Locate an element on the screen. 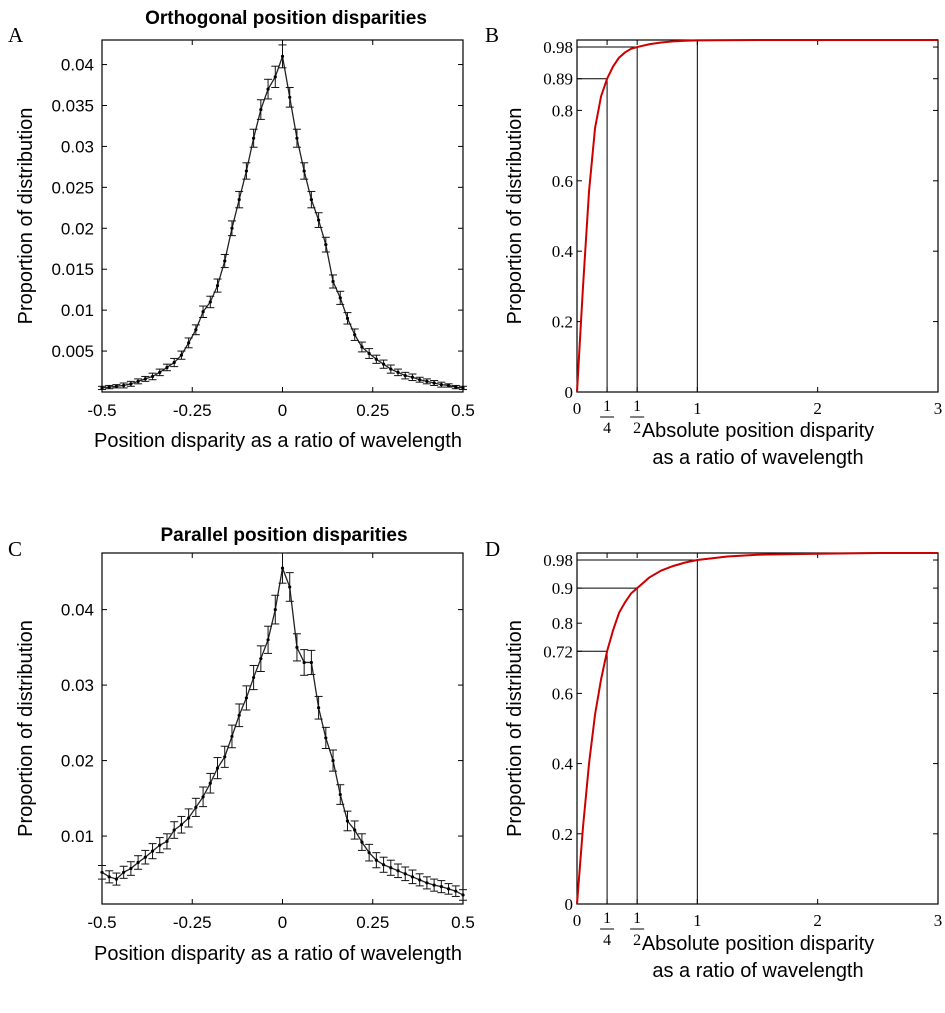  chart-title: Orthogonal position disparities is located at coordinates (286, 18).